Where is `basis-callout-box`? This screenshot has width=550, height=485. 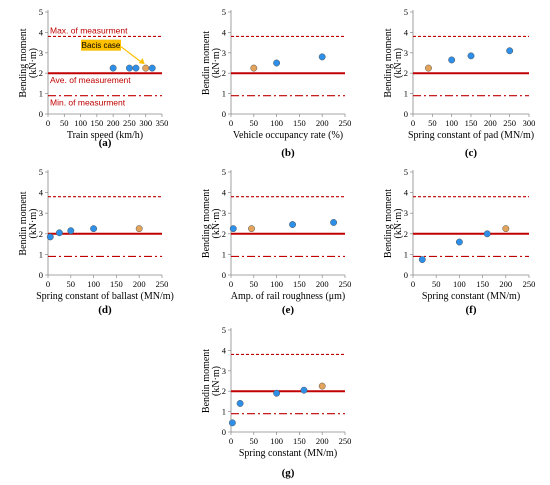 basis-callout-box is located at coordinates (101, 45).